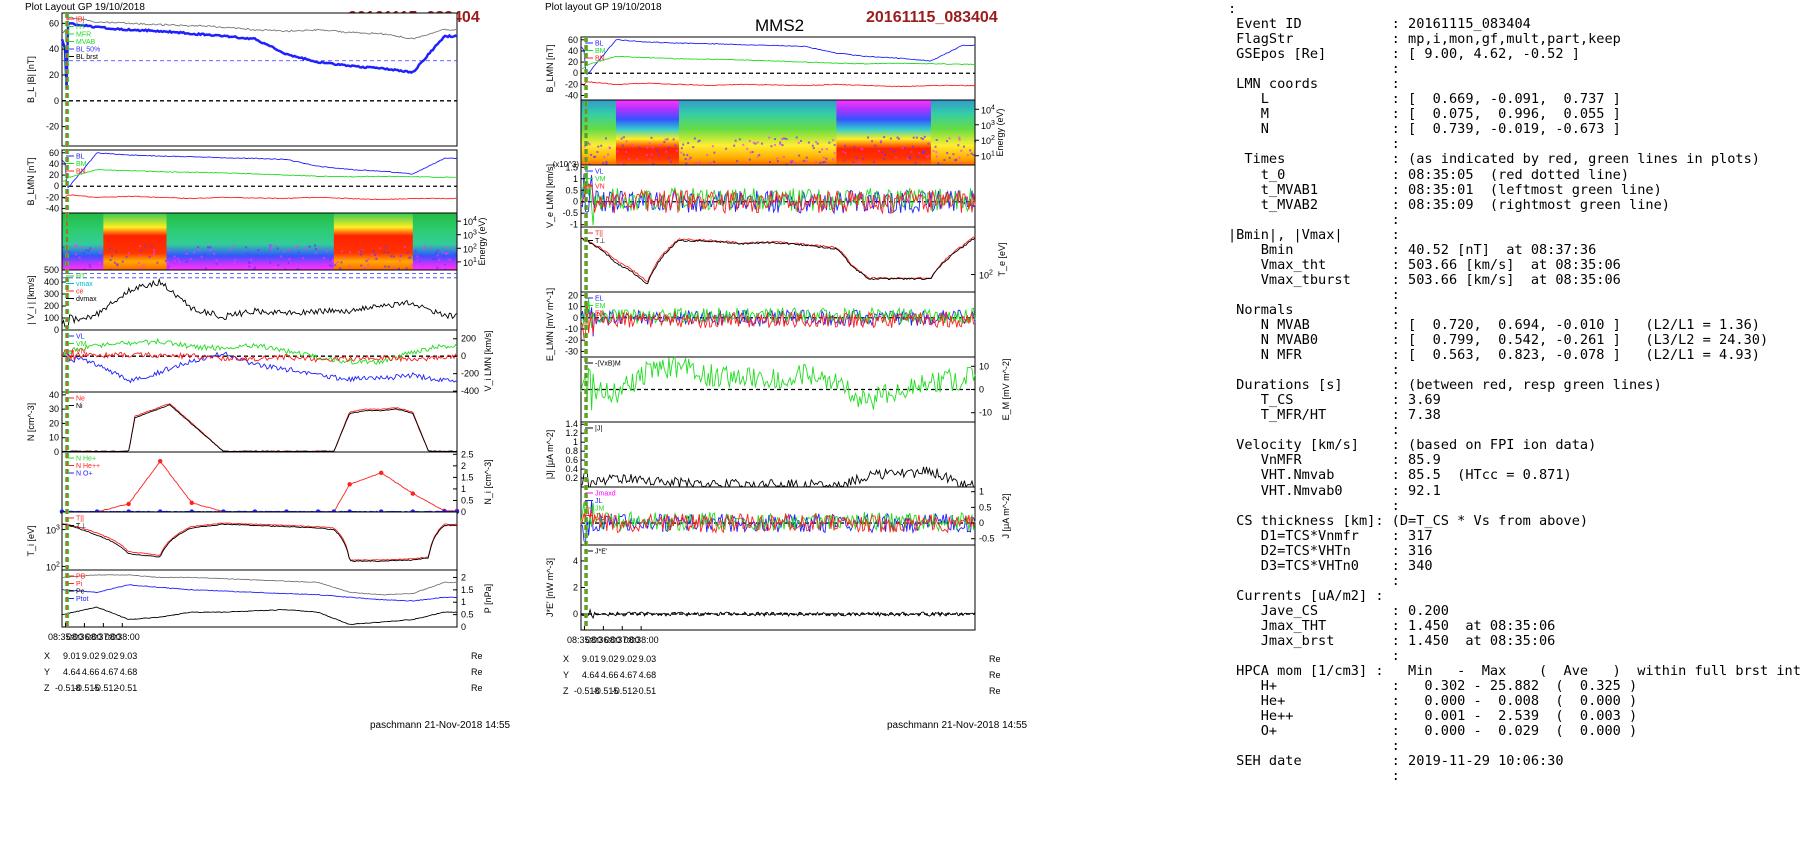 This screenshot has height=841, width=1804. What do you see at coordinates (603, 640) in the screenshot?
I see `right-time-label: 08:36:00` at bounding box center [603, 640].